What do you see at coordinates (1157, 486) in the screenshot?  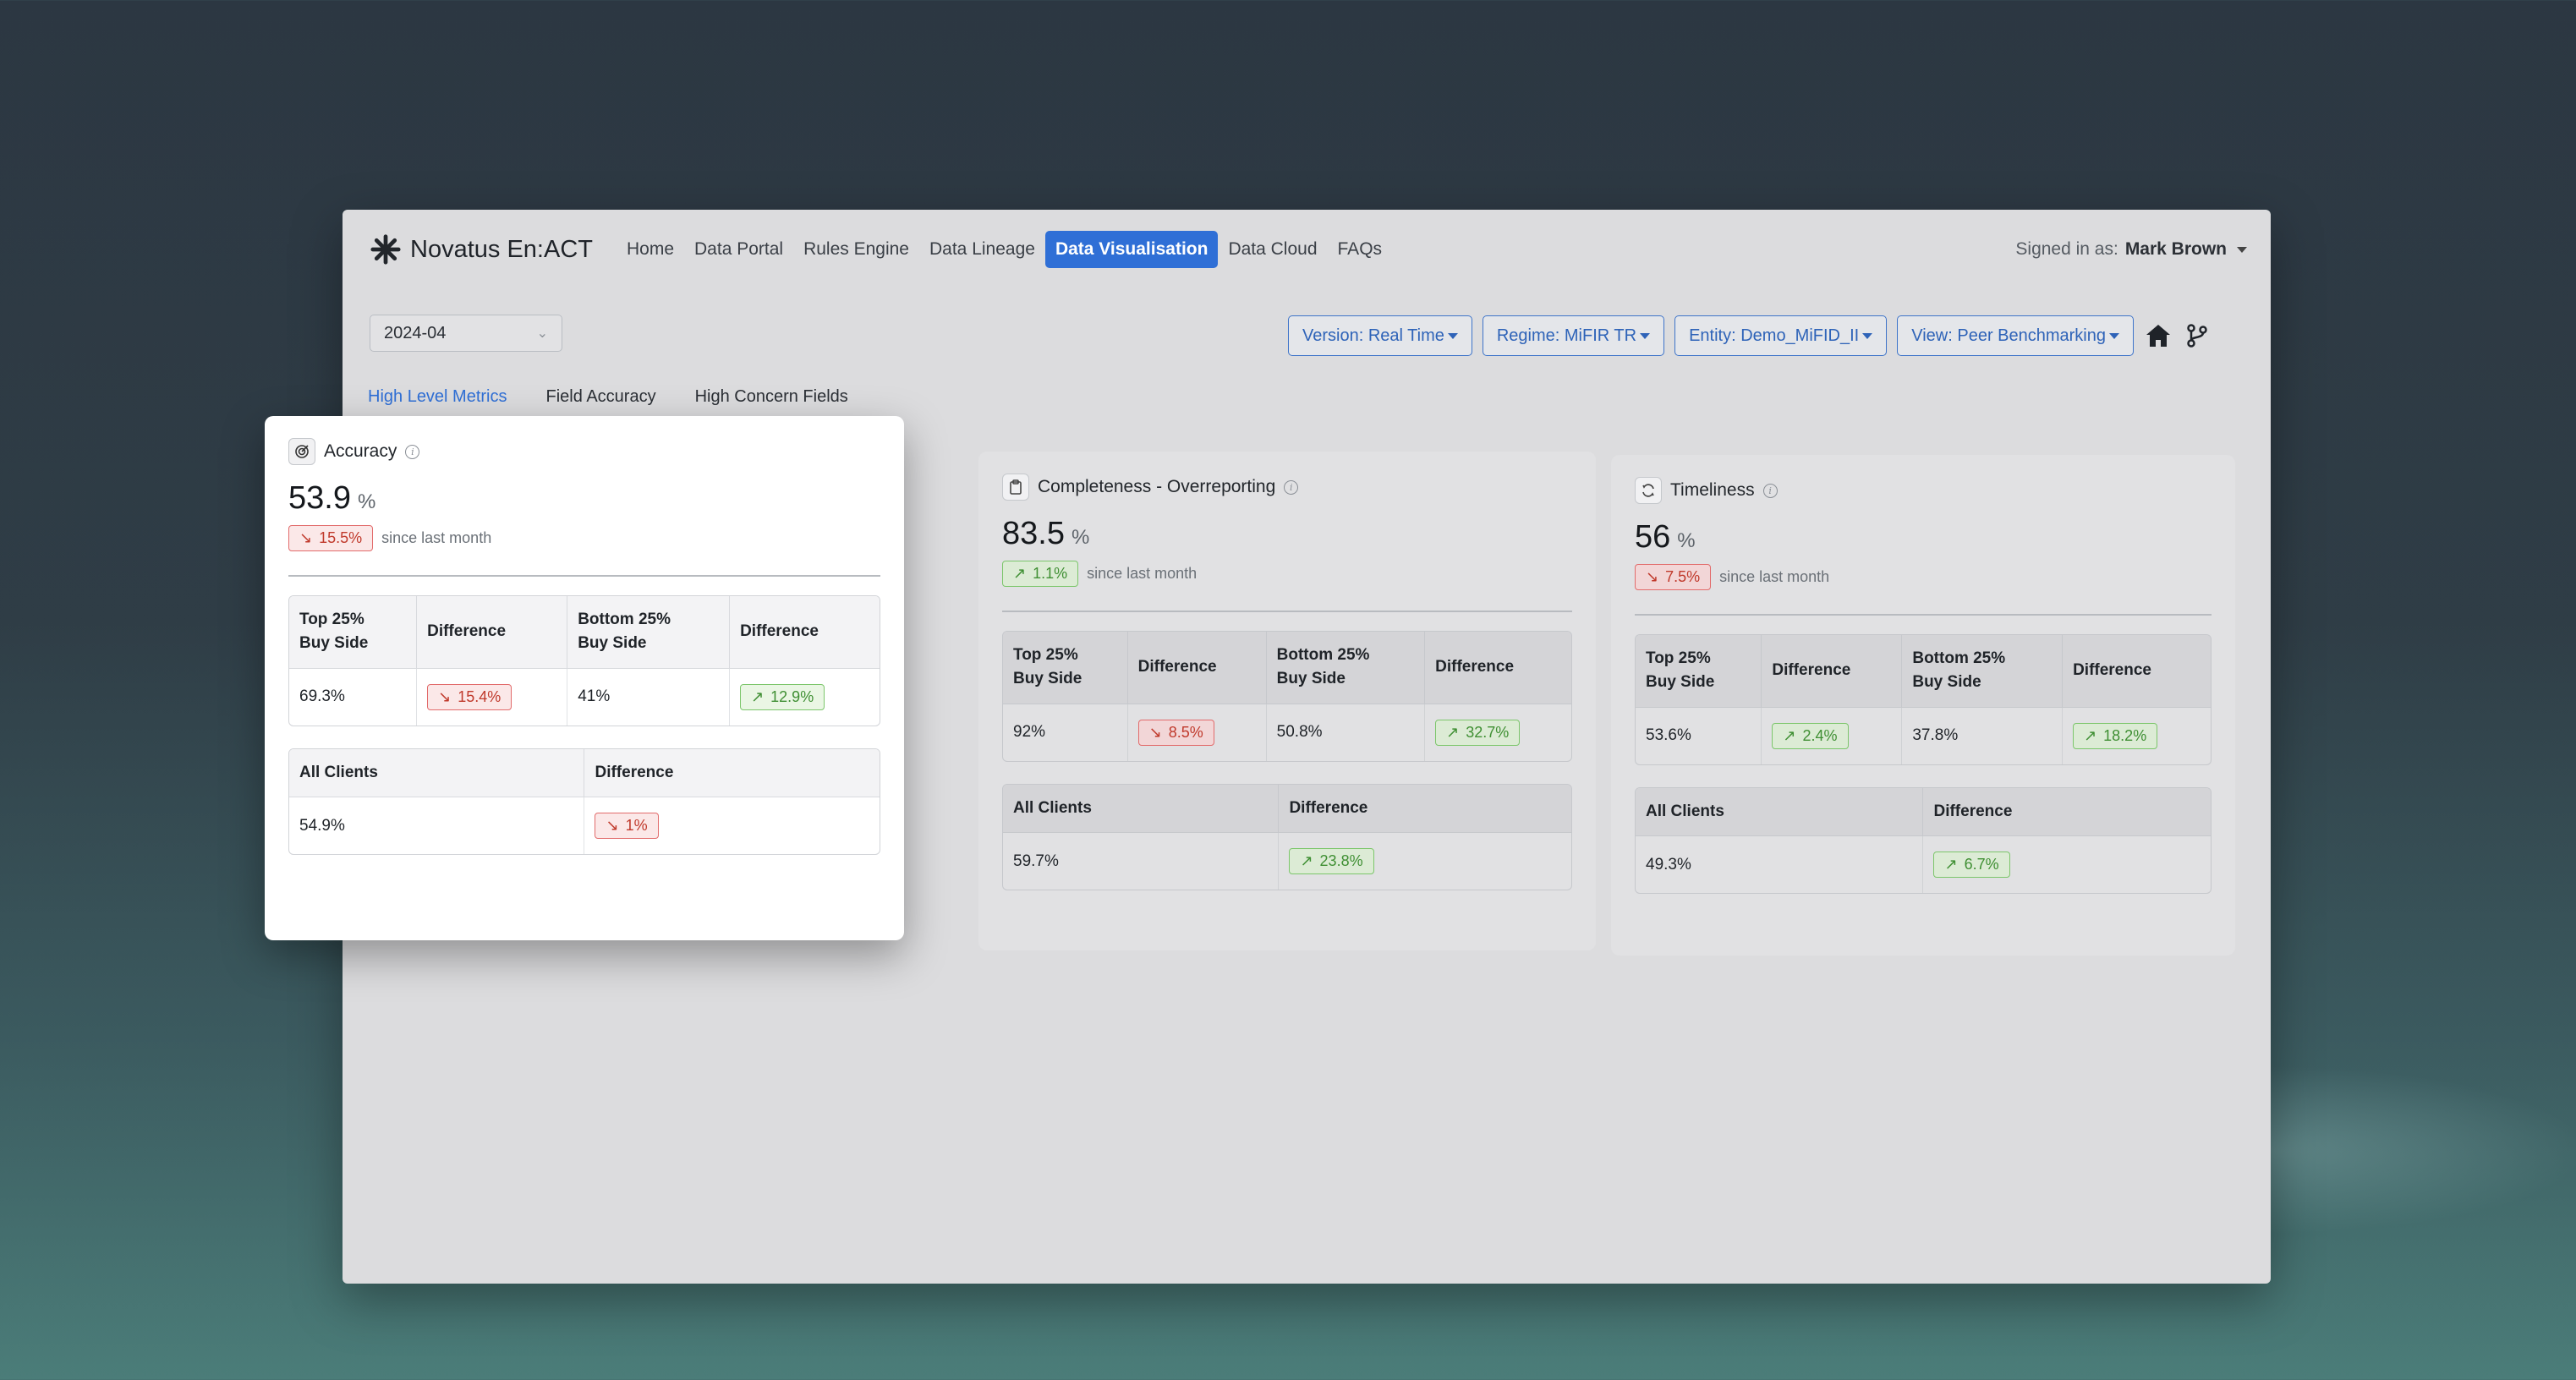 I see `card-title: Completeness - Overreporting` at bounding box center [1157, 486].